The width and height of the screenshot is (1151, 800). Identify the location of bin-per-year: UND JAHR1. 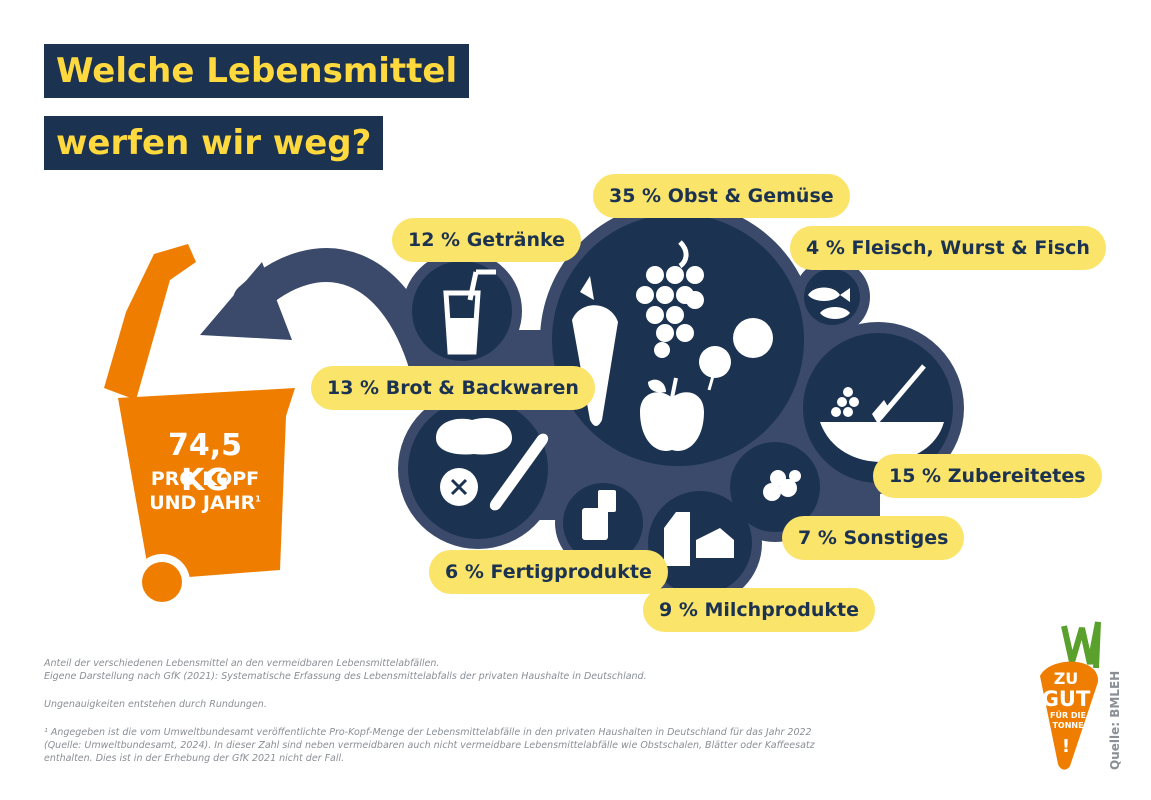
(205, 503).